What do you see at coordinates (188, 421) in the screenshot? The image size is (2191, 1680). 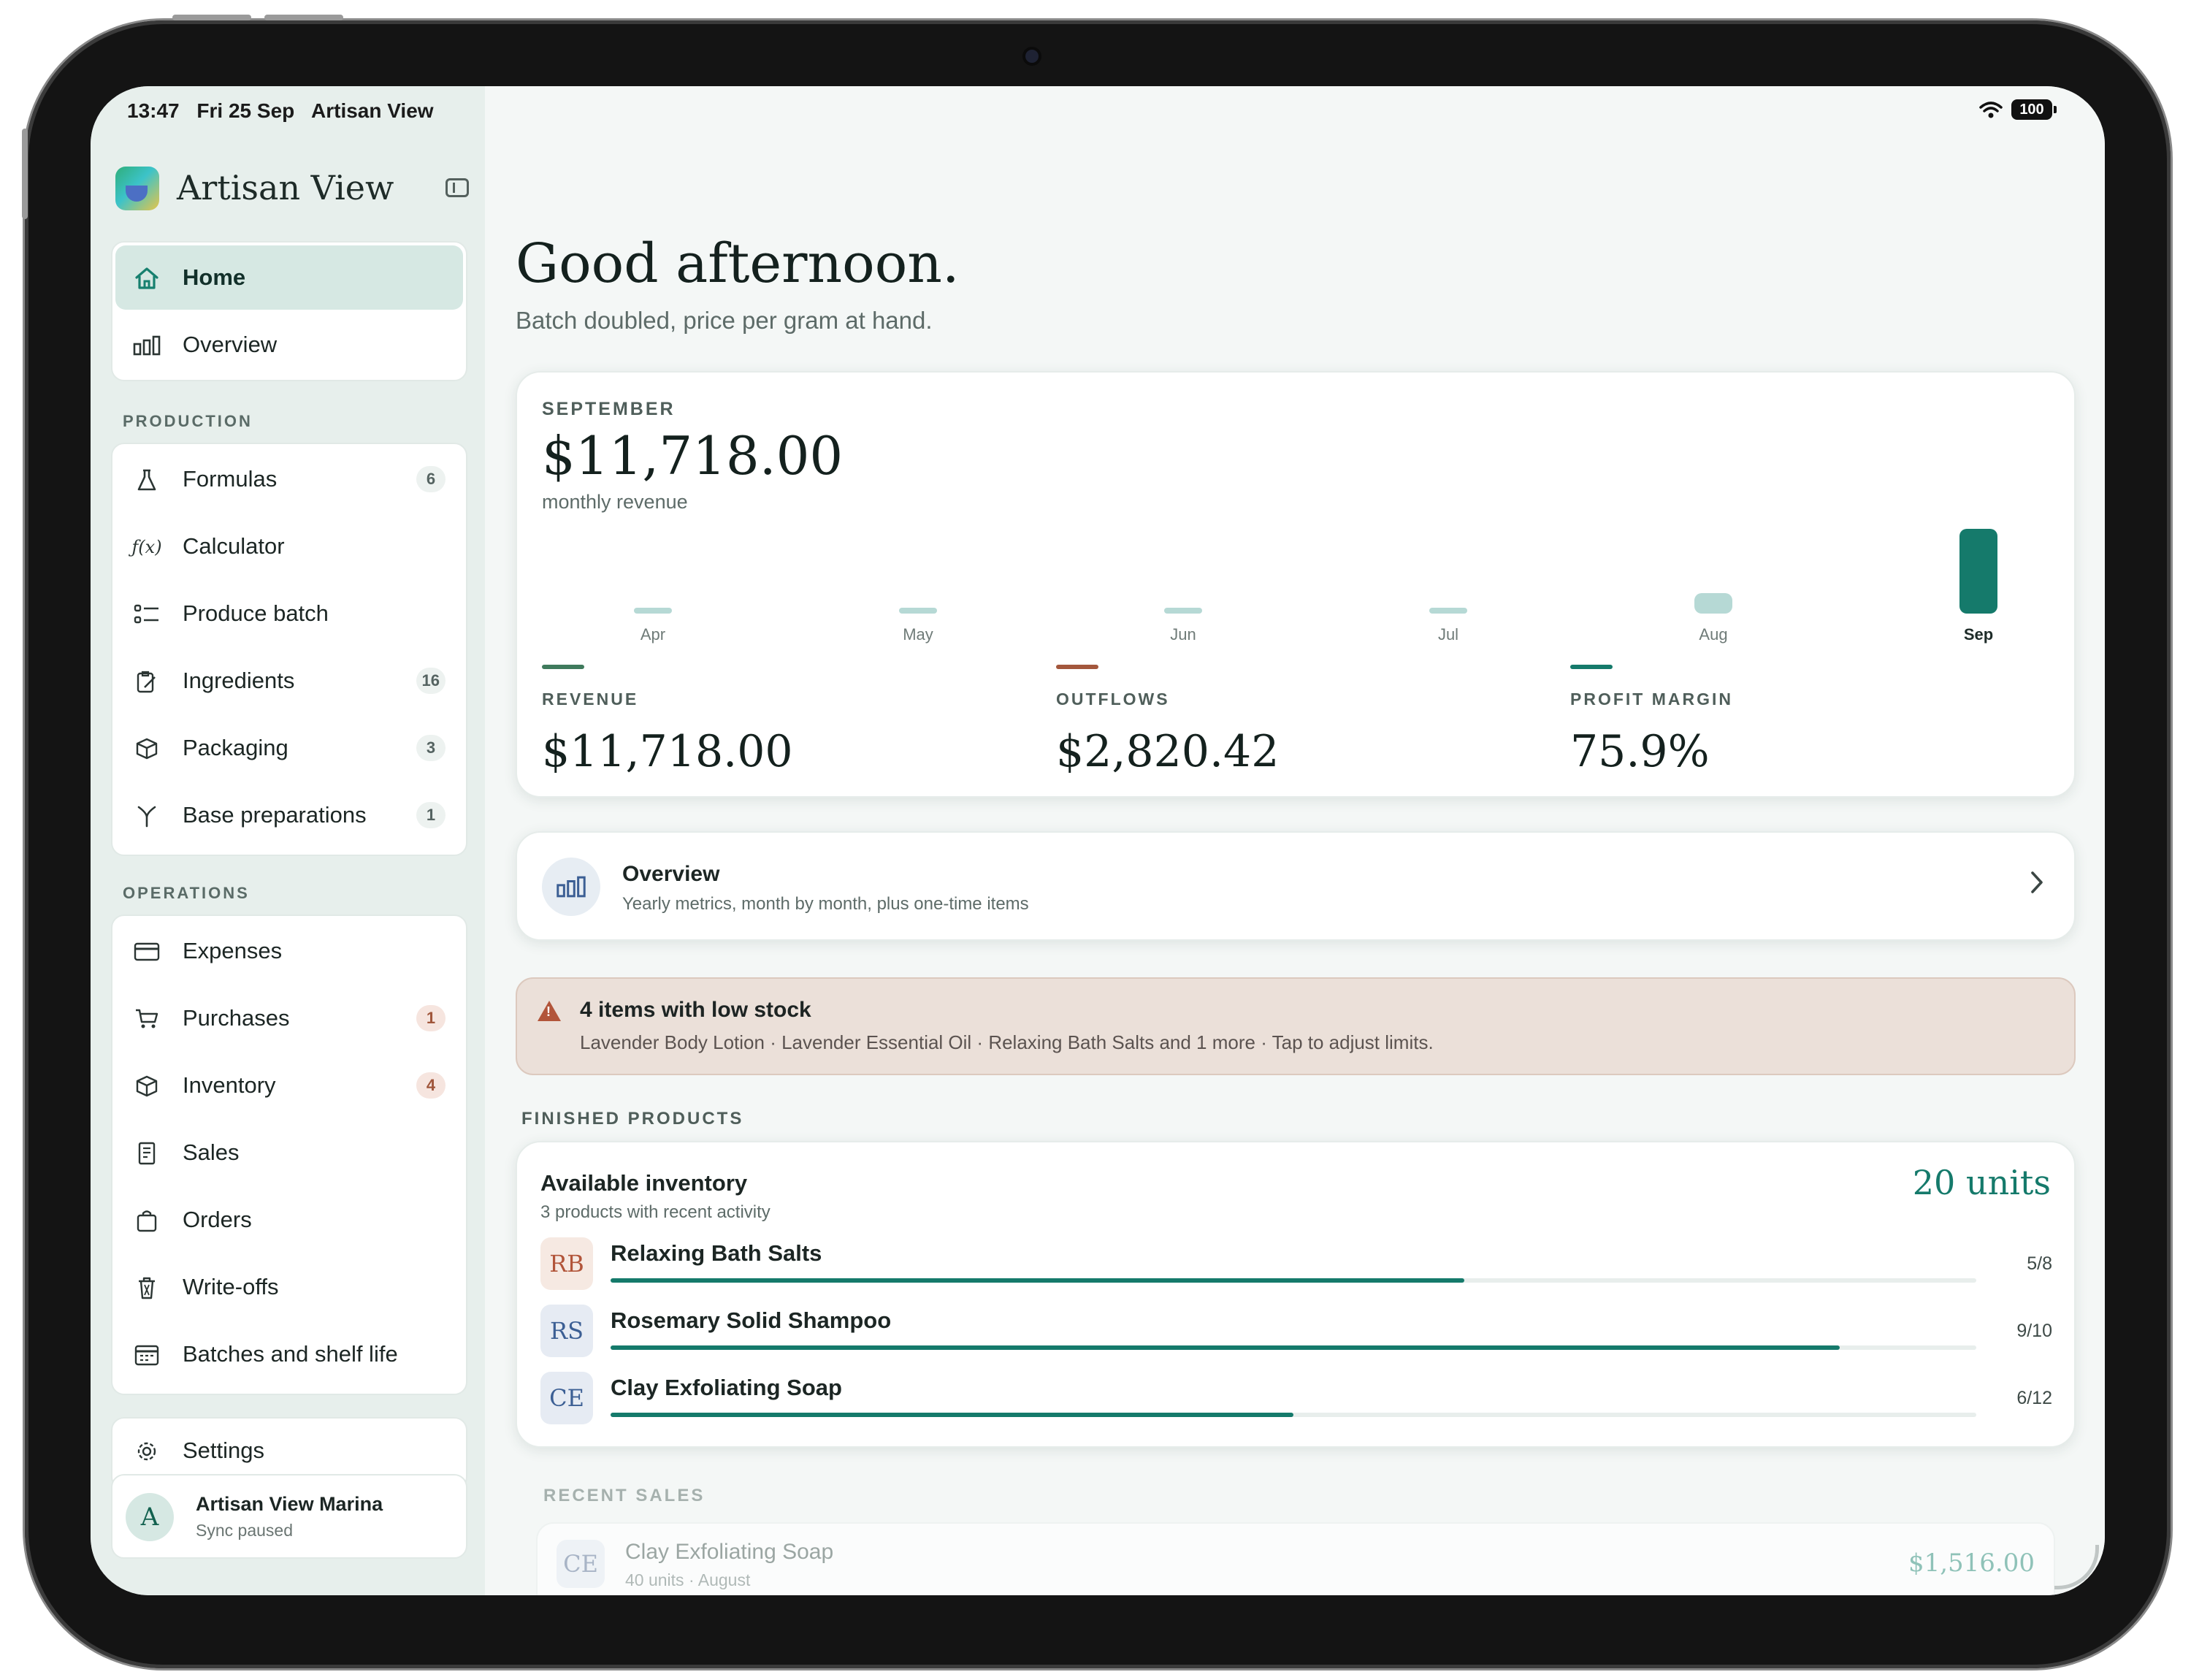 I see `section-label-production: PRODUCTION` at bounding box center [188, 421].